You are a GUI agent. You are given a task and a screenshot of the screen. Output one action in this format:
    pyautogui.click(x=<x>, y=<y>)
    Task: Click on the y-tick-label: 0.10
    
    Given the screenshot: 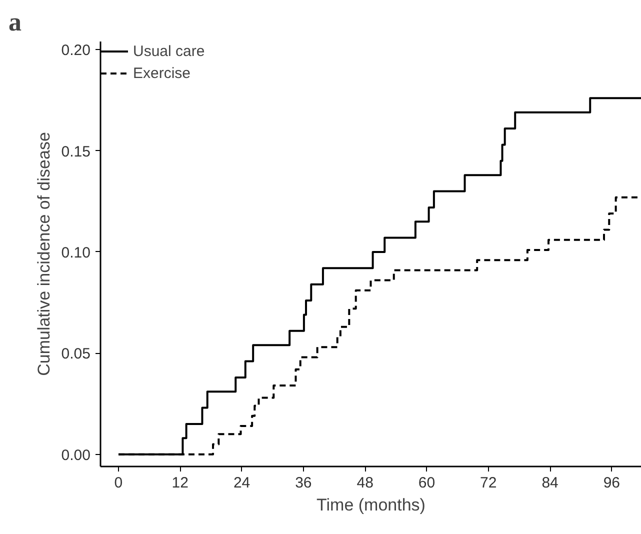 What is the action you would take?
    pyautogui.click(x=76, y=253)
    